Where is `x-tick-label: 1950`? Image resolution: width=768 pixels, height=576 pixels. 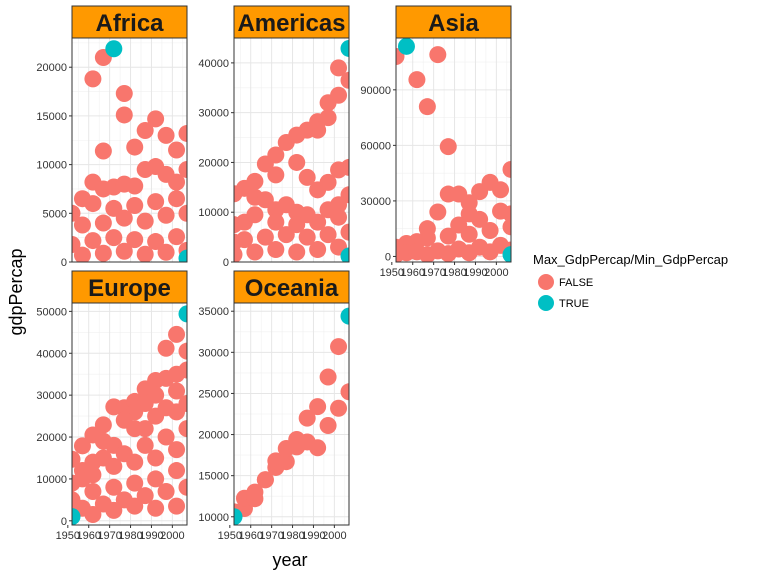 x-tick-label: 1950 is located at coordinates (392, 273).